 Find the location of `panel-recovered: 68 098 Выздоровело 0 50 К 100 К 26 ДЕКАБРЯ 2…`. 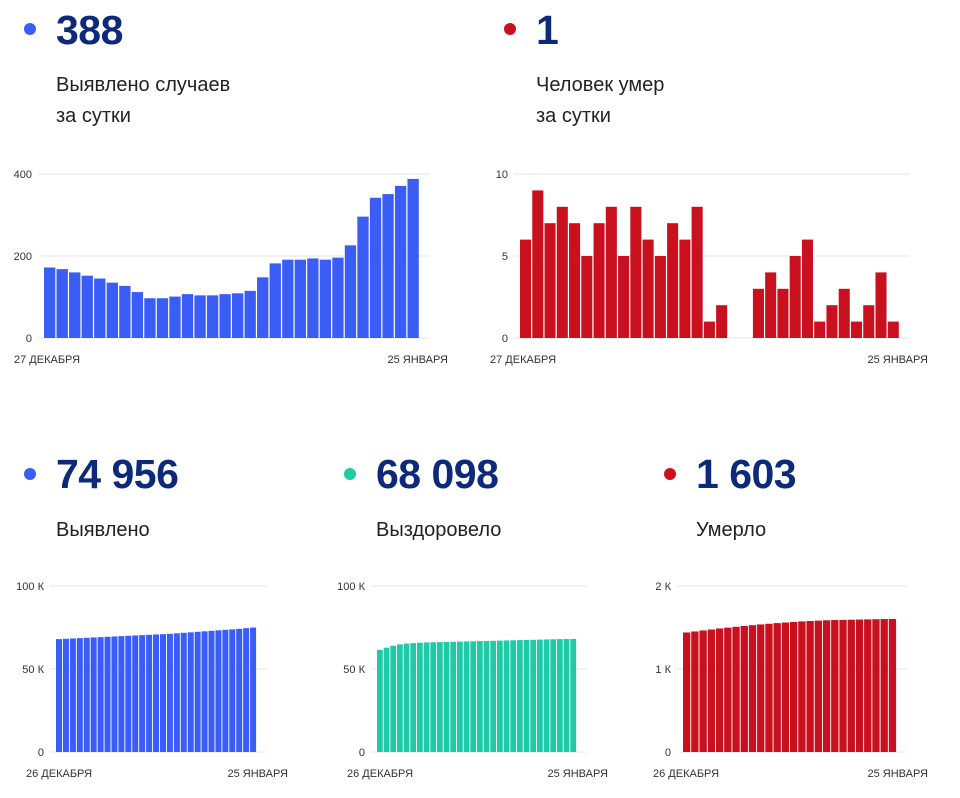

panel-recovered: 68 098 Выздоровело 0 50 К 100 К 26 ДЕКАБРЯ 2… is located at coordinates (480, 619).